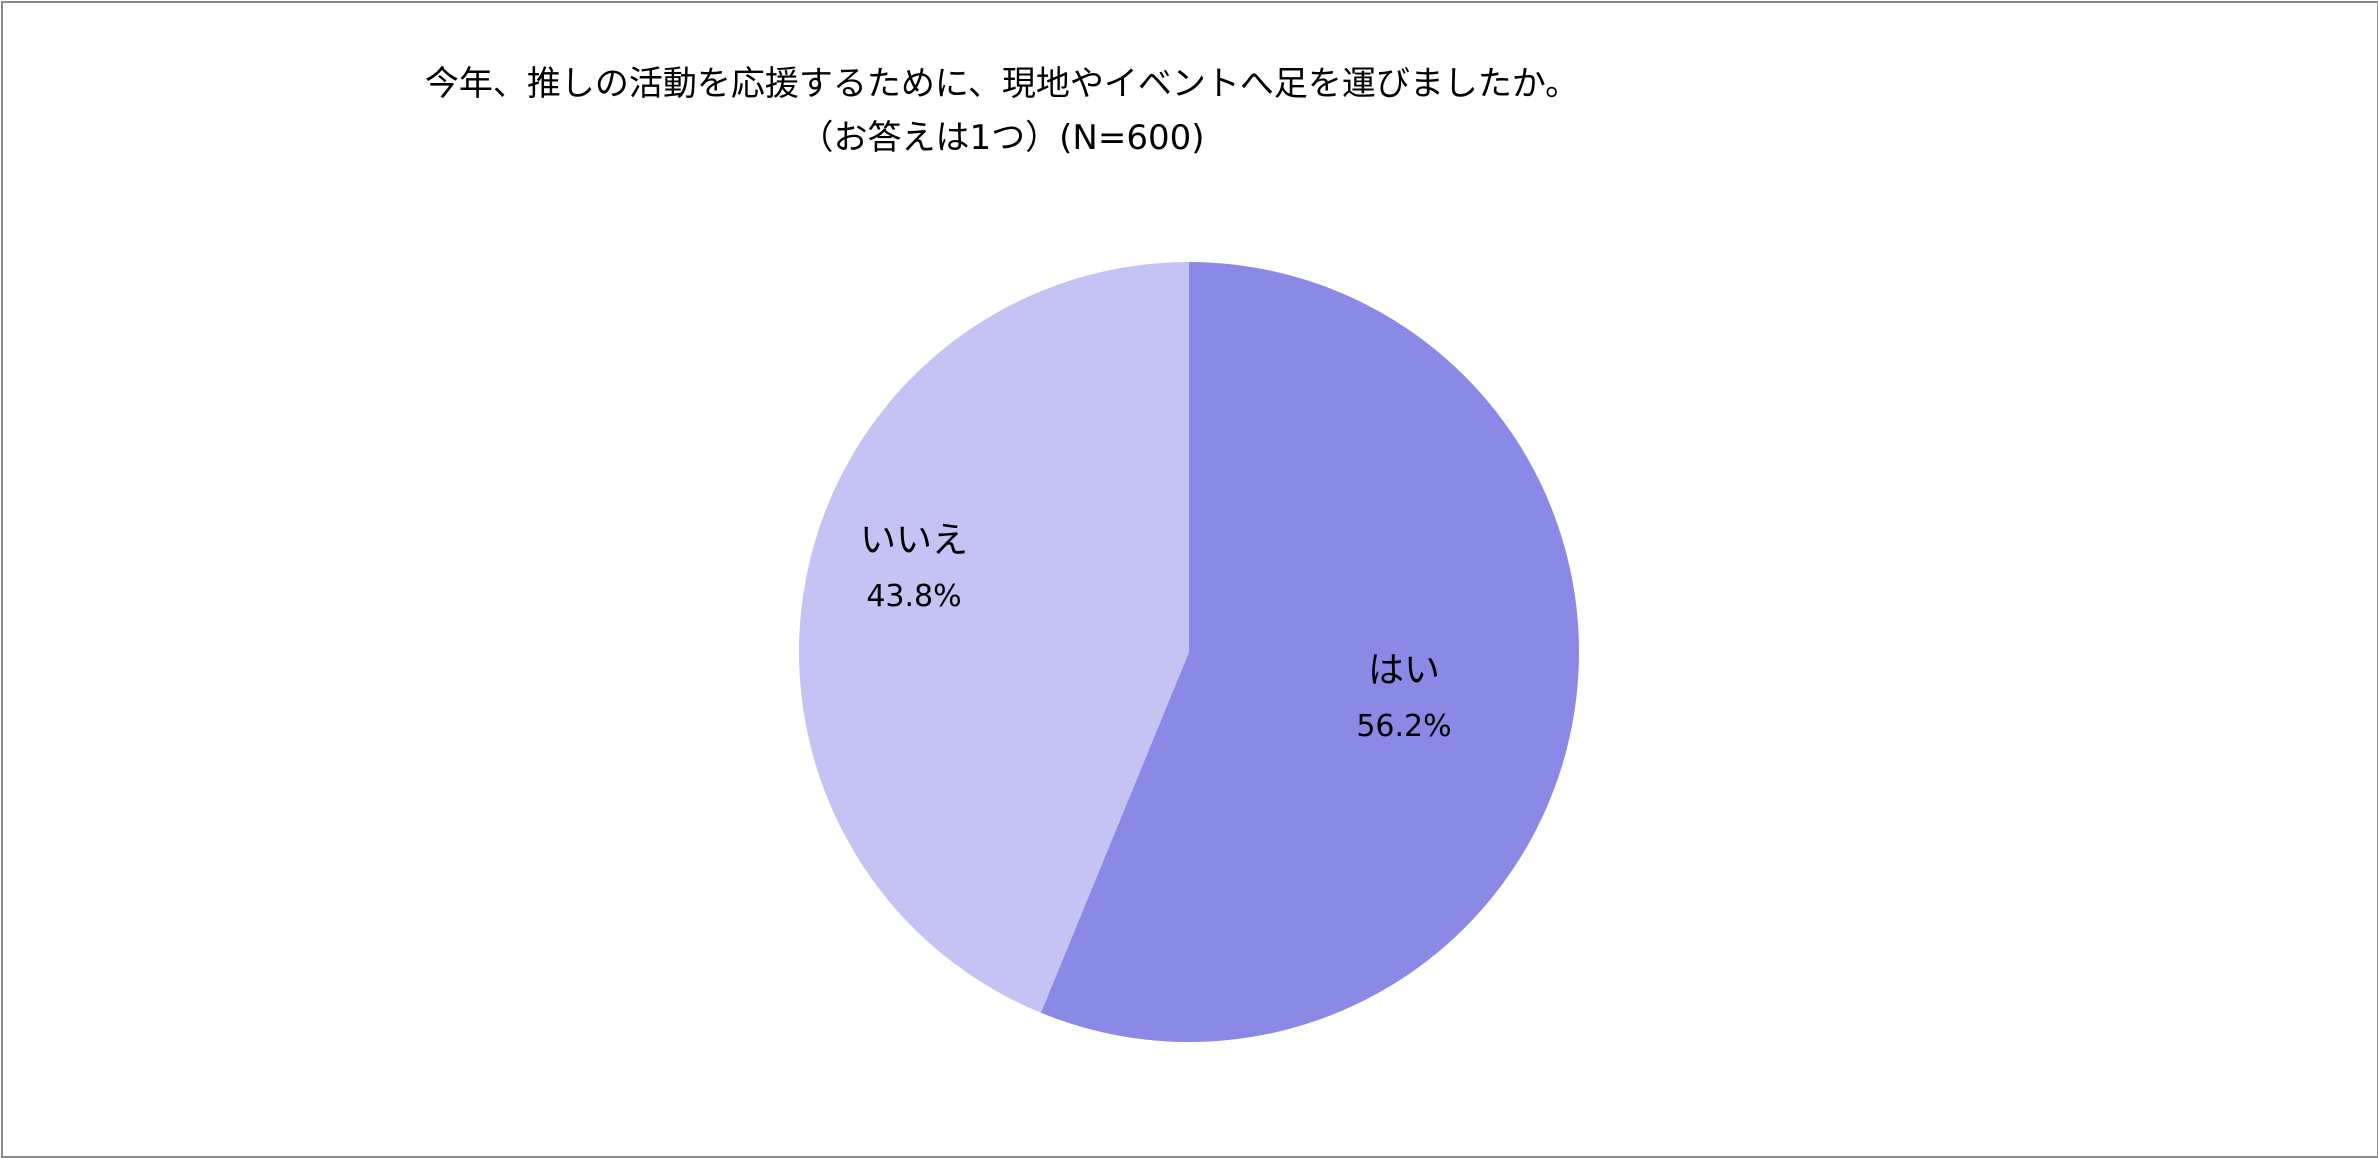  What do you see at coordinates (1404, 670) in the screenshot?
I see `slice-label-yes: はい` at bounding box center [1404, 670].